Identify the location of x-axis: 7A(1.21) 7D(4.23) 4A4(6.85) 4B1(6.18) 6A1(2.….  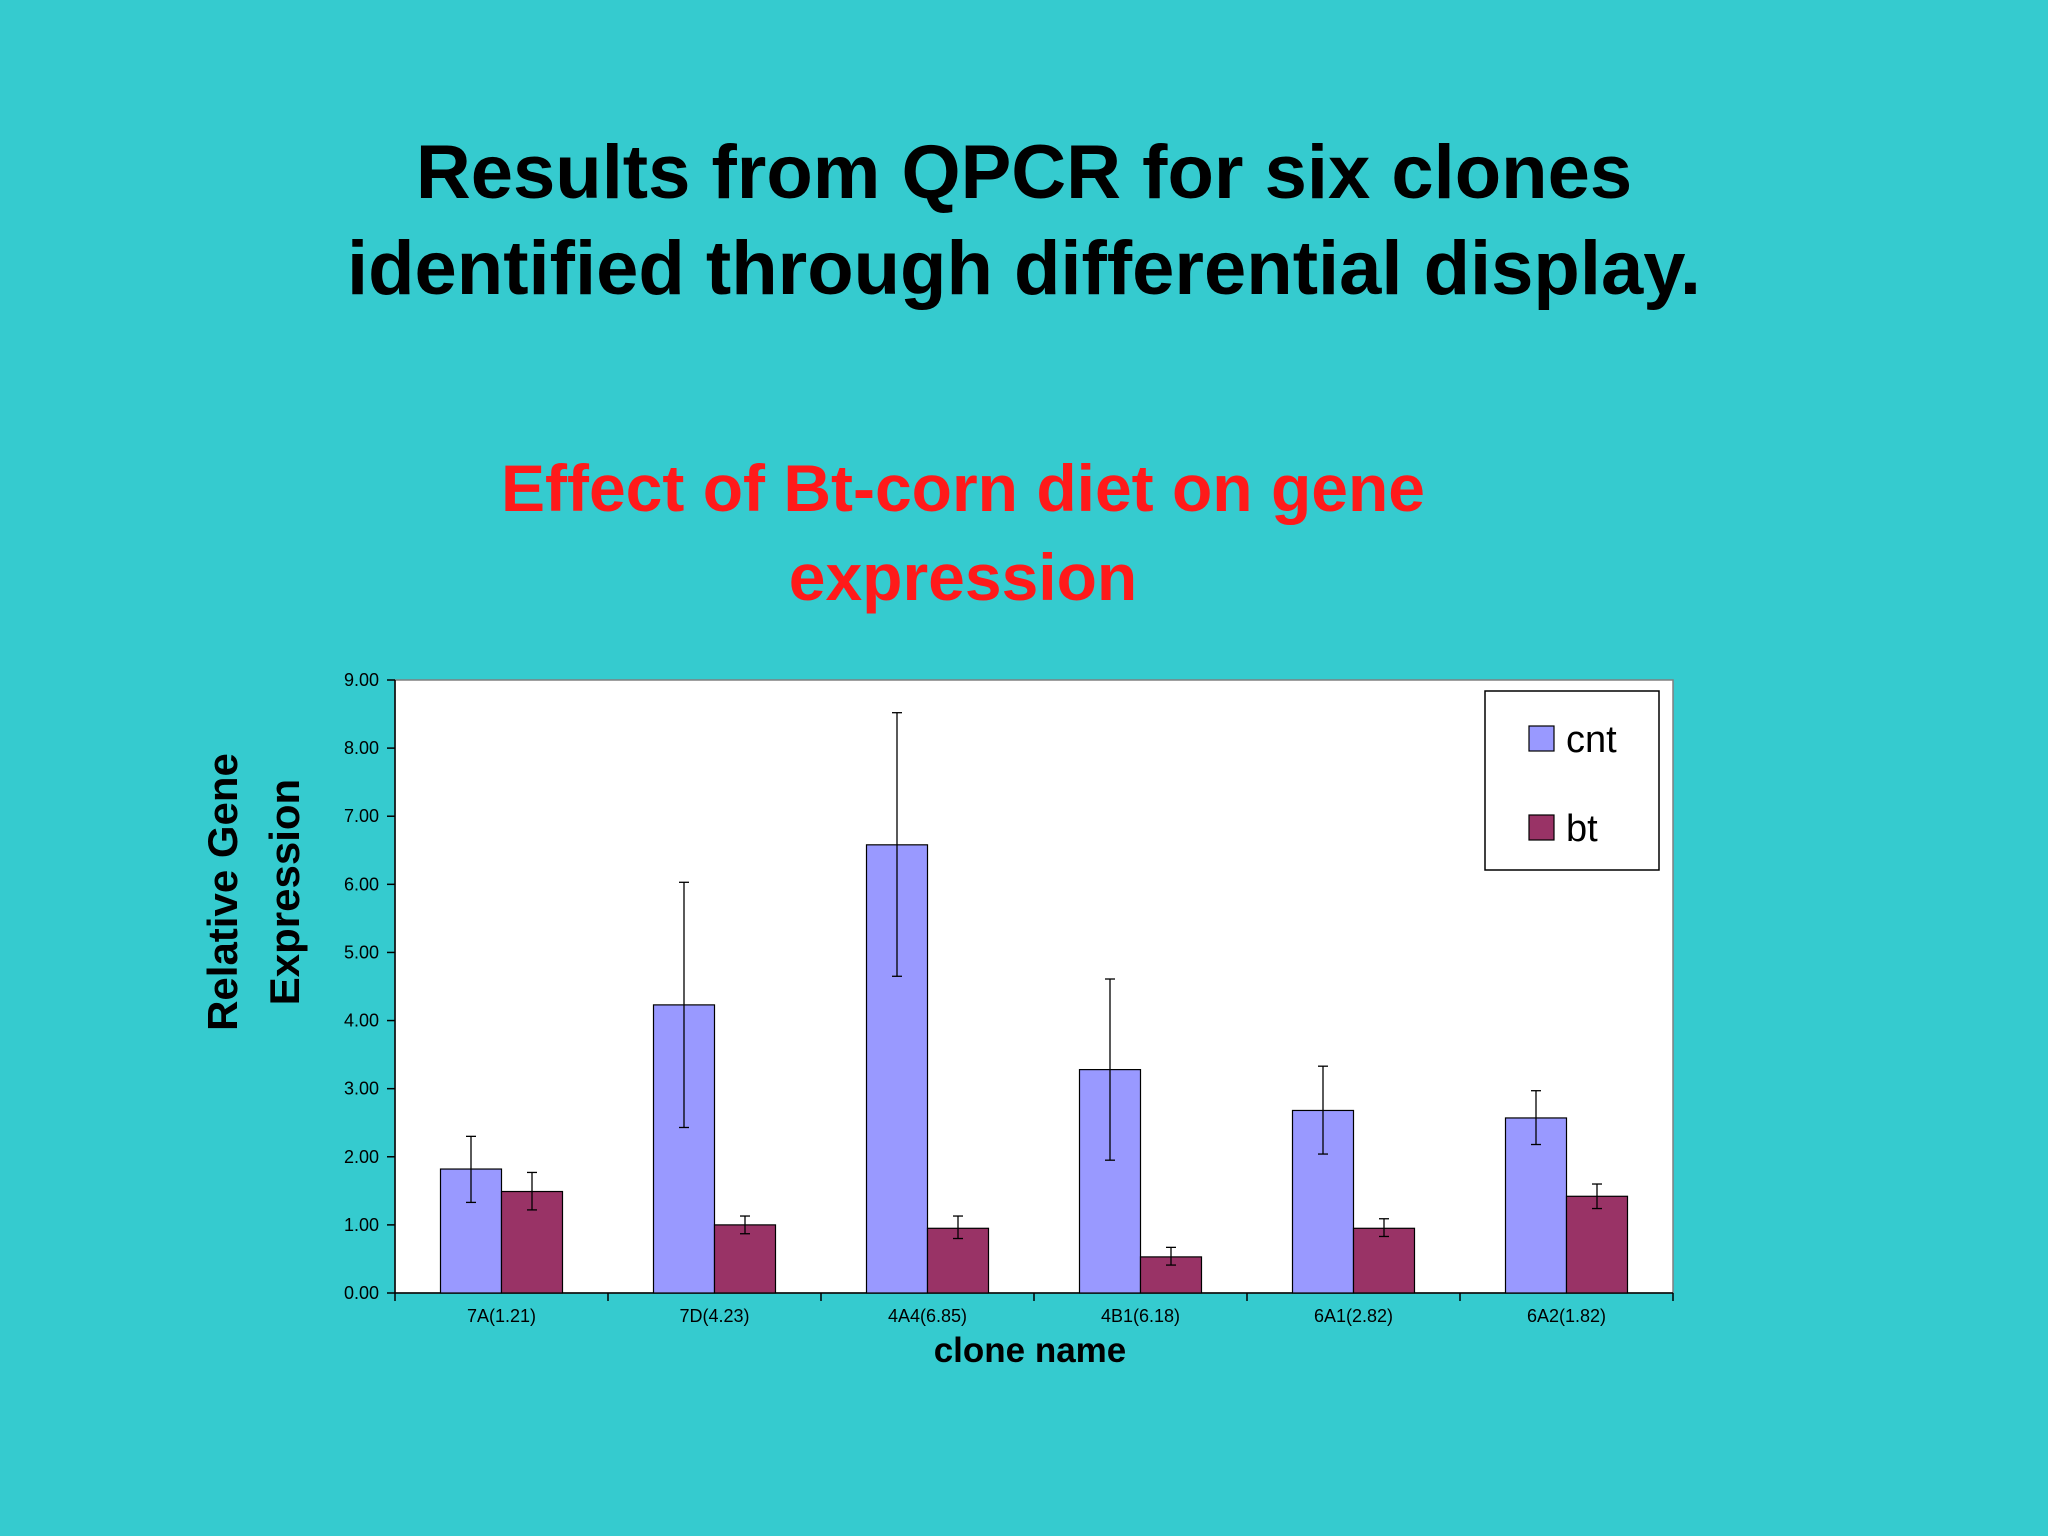
(1034, 1309).